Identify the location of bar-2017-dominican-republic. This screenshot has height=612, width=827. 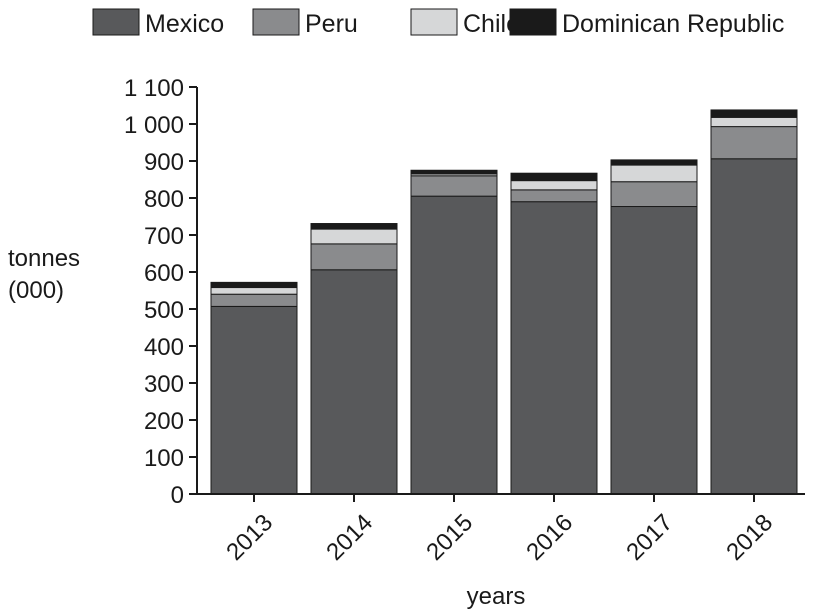
(654, 162).